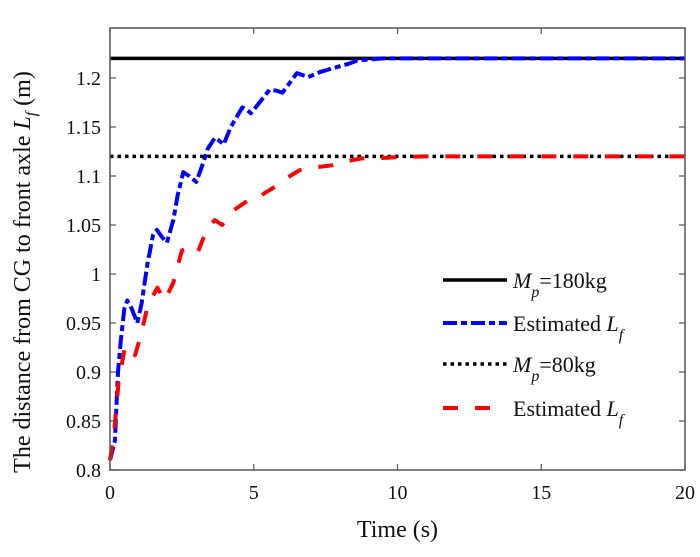 This screenshot has width=700, height=557. What do you see at coordinates (572, 280) in the screenshot?
I see `legend-text: =180kg` at bounding box center [572, 280].